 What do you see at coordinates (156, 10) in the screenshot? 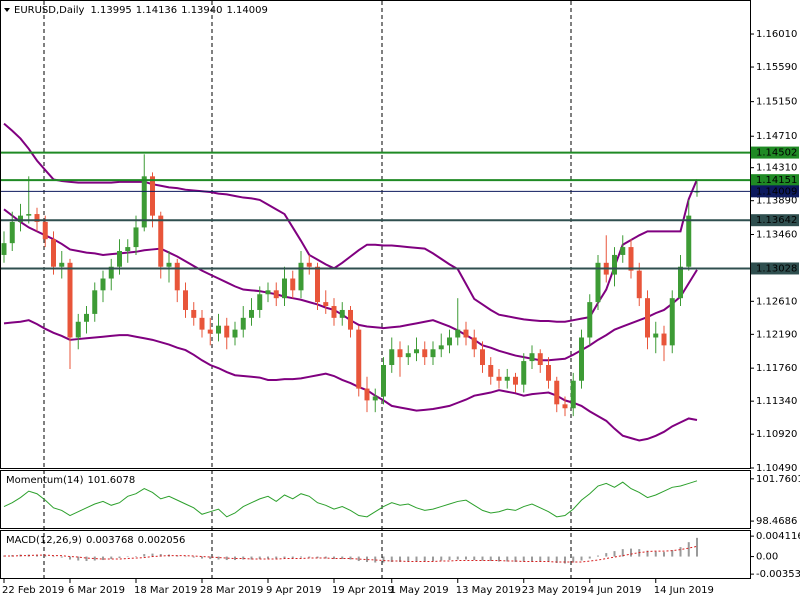
I see `header-high: 1.14136` at bounding box center [156, 10].